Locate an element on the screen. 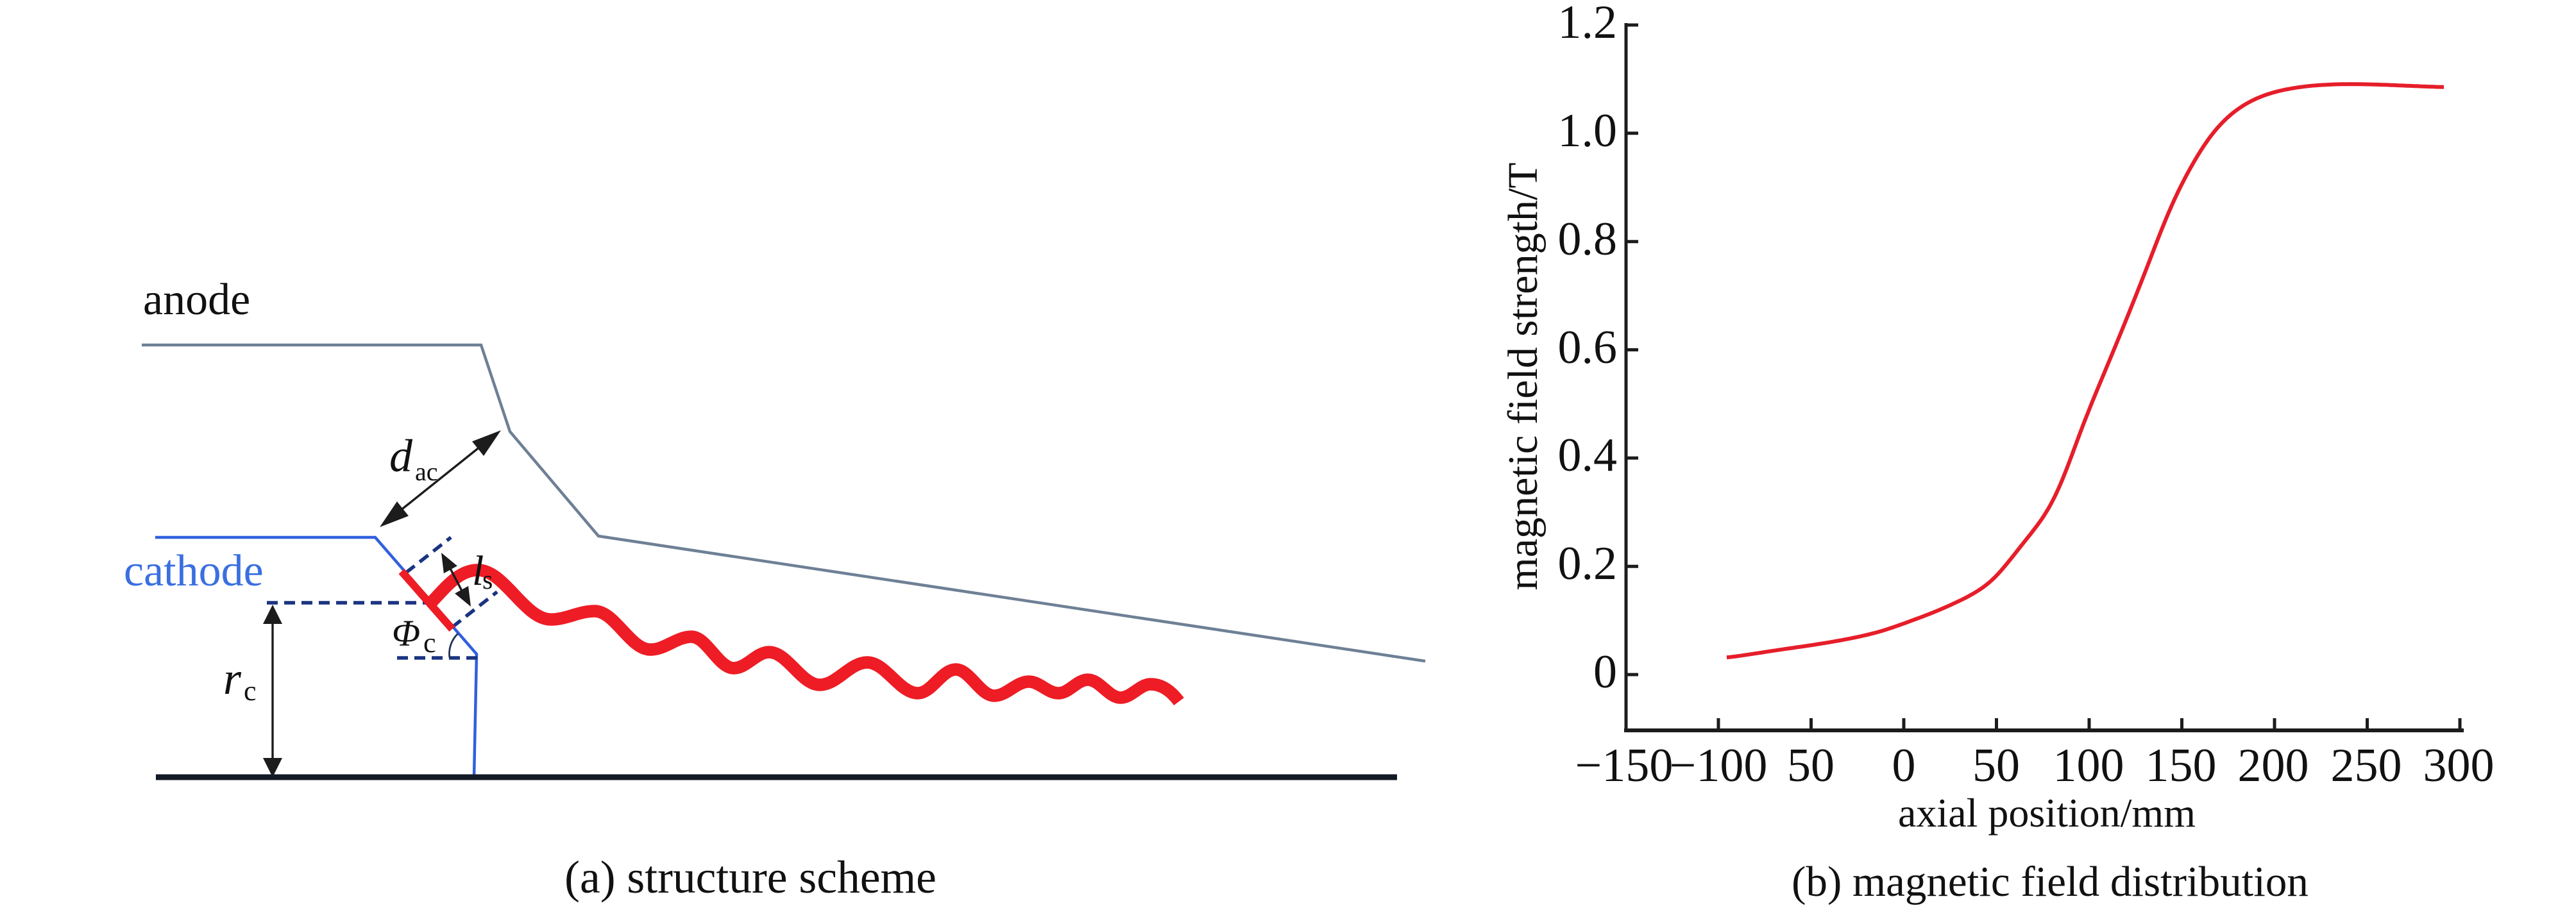  svg-text: cathode is located at coordinates (194, 571).